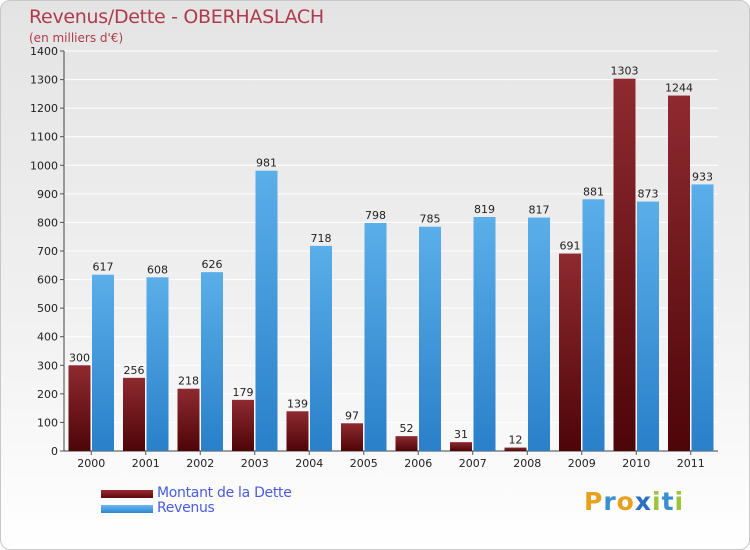 This screenshot has width=750, height=550. I want to click on data-label-revenue: 617, so click(103, 267).